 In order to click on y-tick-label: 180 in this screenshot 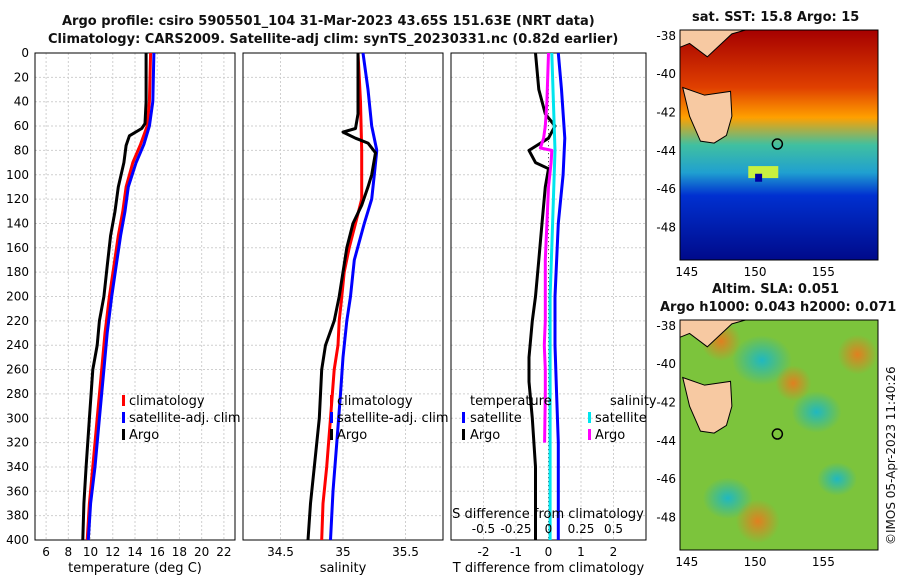, I will do `click(17, 272)`.